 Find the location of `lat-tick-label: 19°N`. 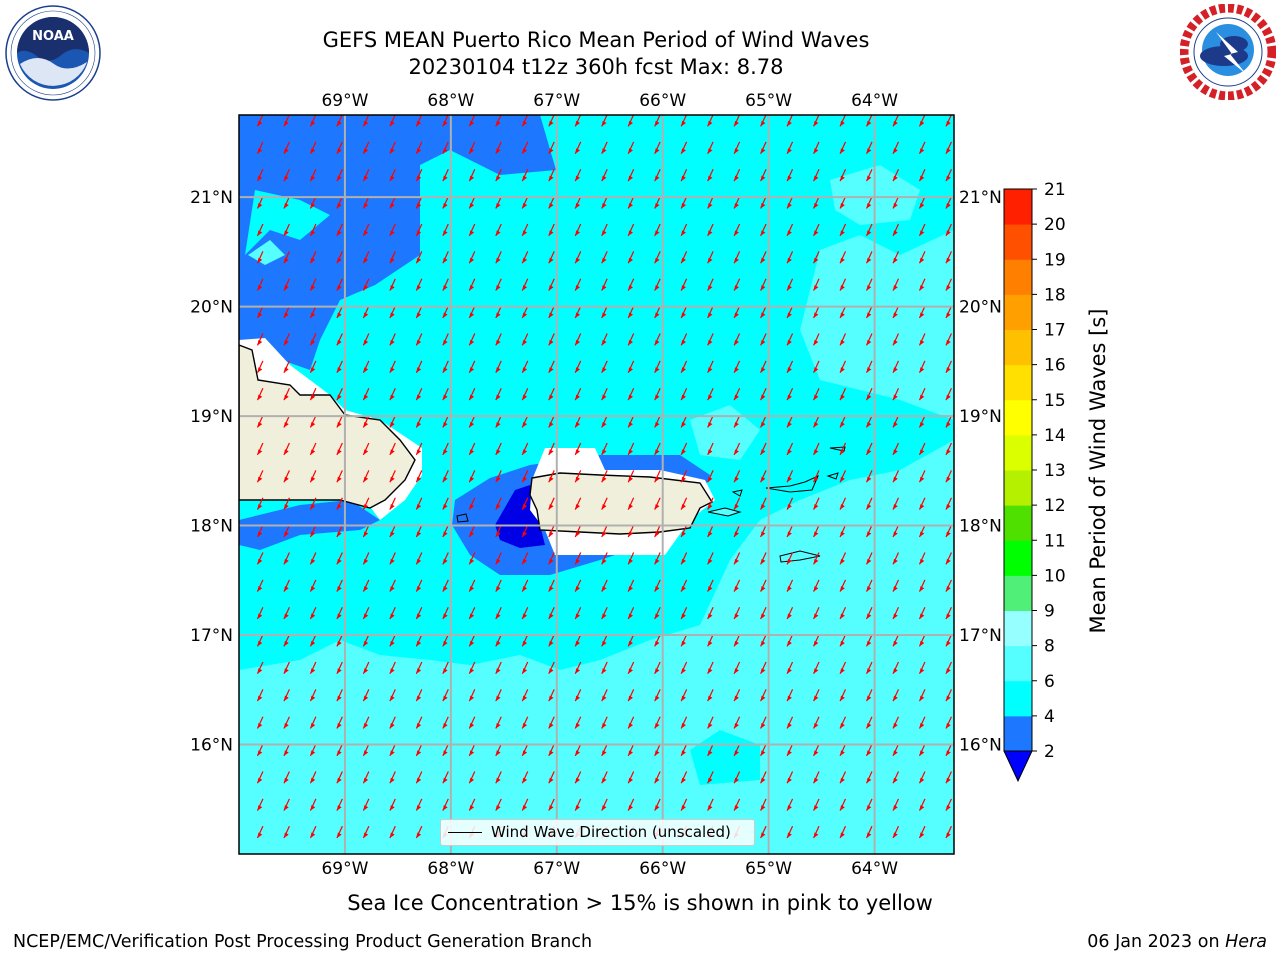

lat-tick-label: 19°N is located at coordinates (211, 417).